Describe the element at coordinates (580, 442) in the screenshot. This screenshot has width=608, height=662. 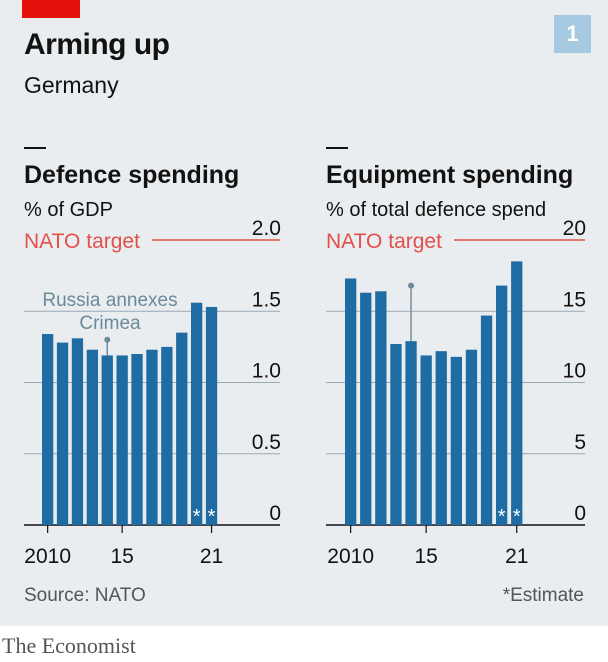
I see `panel-1-y-tick-label: 5` at that location.